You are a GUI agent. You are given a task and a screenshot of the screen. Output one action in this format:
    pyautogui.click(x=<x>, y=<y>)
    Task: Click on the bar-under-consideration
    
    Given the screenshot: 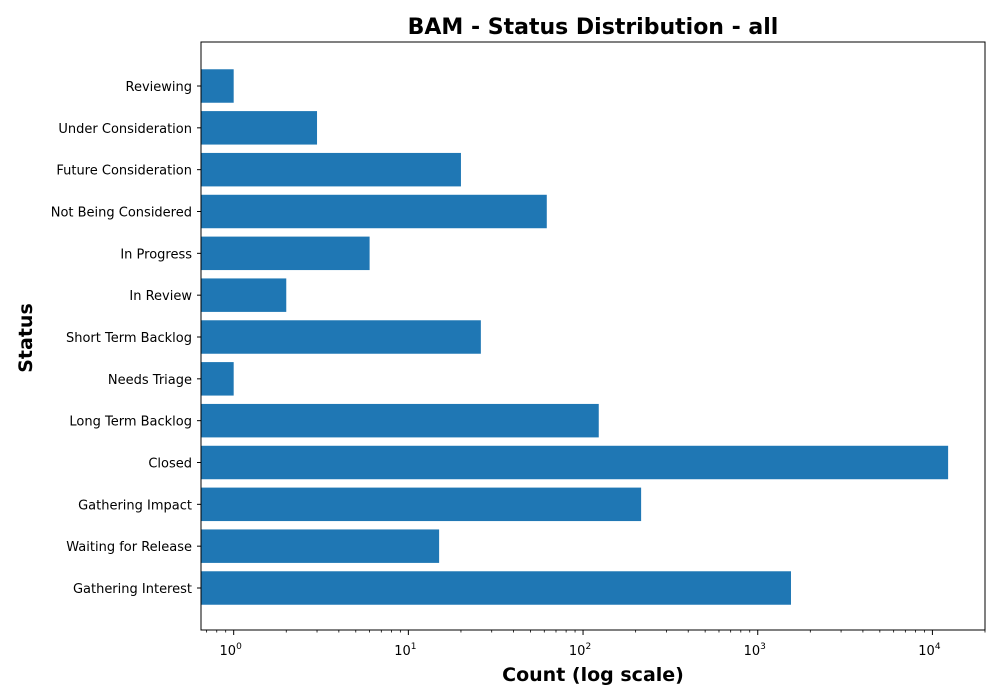 What is the action you would take?
    pyautogui.click(x=259, y=128)
    